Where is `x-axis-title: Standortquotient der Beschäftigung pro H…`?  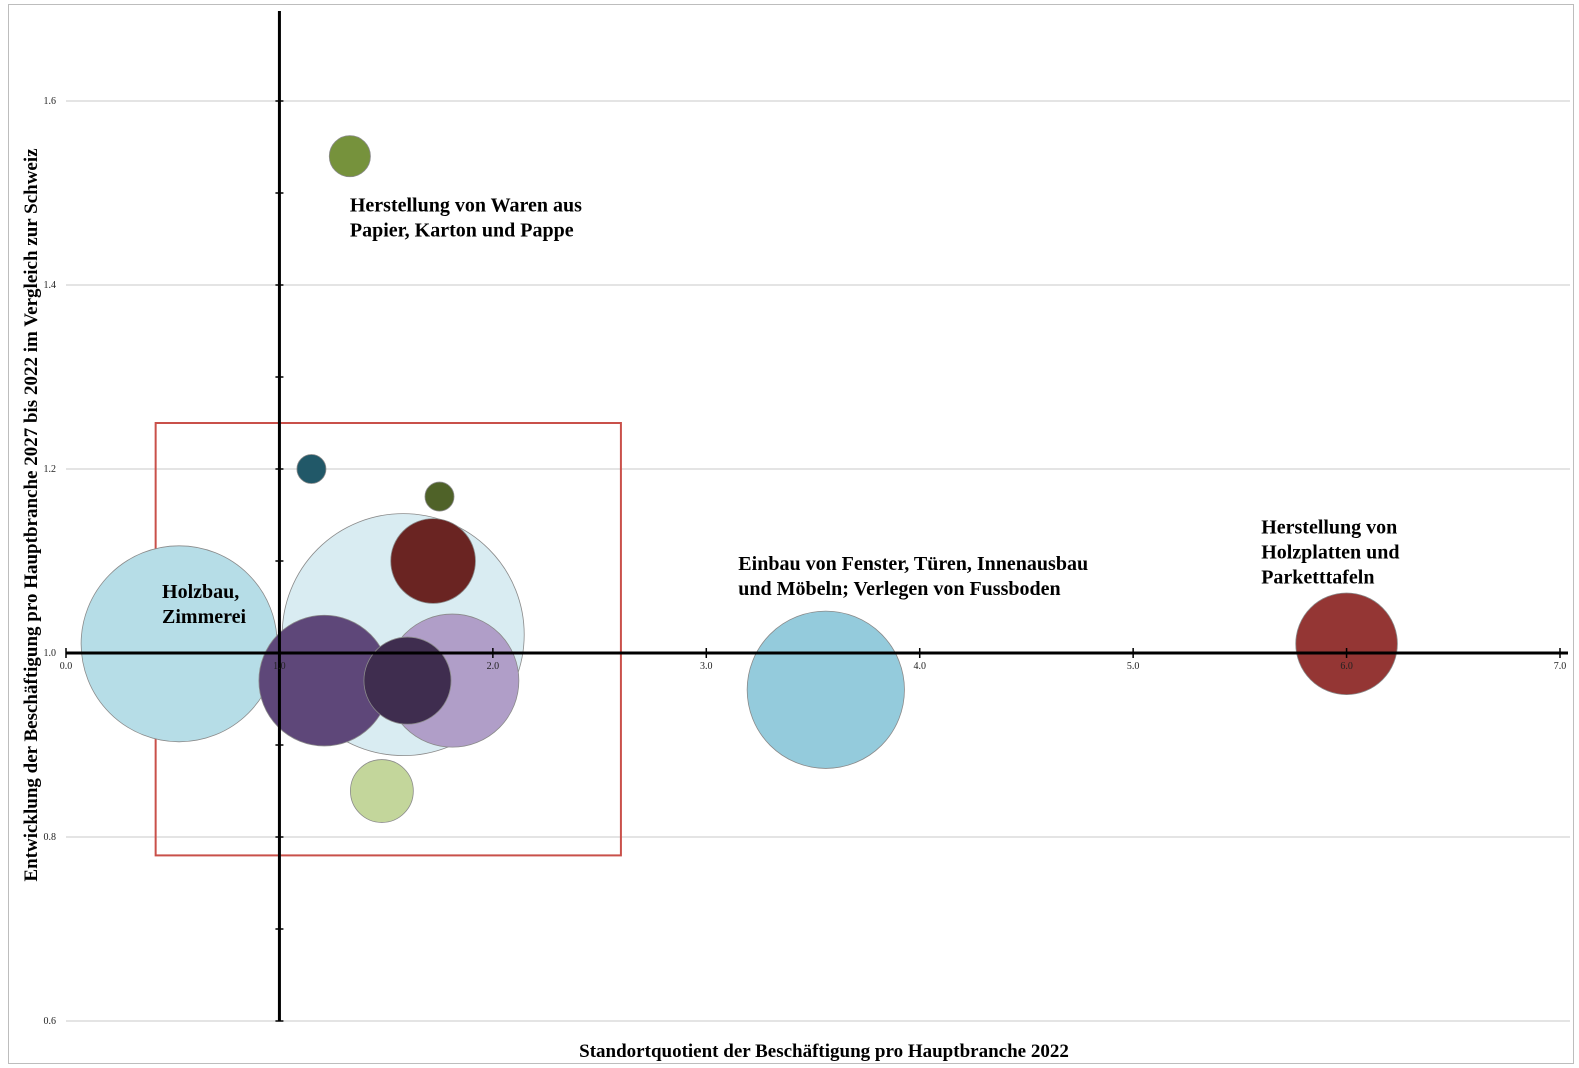 x-axis-title: Standortquotient der Beschäftigung pro H… is located at coordinates (824, 1051).